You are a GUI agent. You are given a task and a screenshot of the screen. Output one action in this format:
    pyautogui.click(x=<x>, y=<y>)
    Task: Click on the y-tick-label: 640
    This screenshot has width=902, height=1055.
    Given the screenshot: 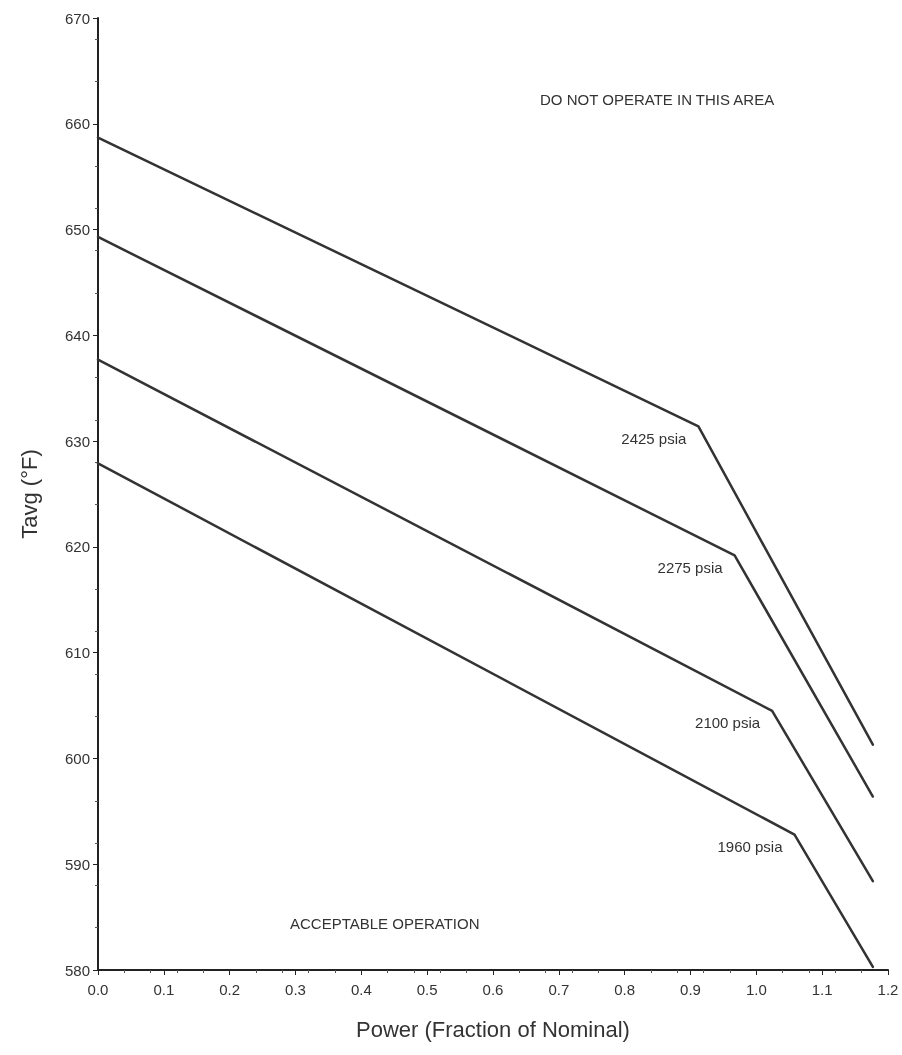 What is the action you would take?
    pyautogui.click(x=77, y=335)
    